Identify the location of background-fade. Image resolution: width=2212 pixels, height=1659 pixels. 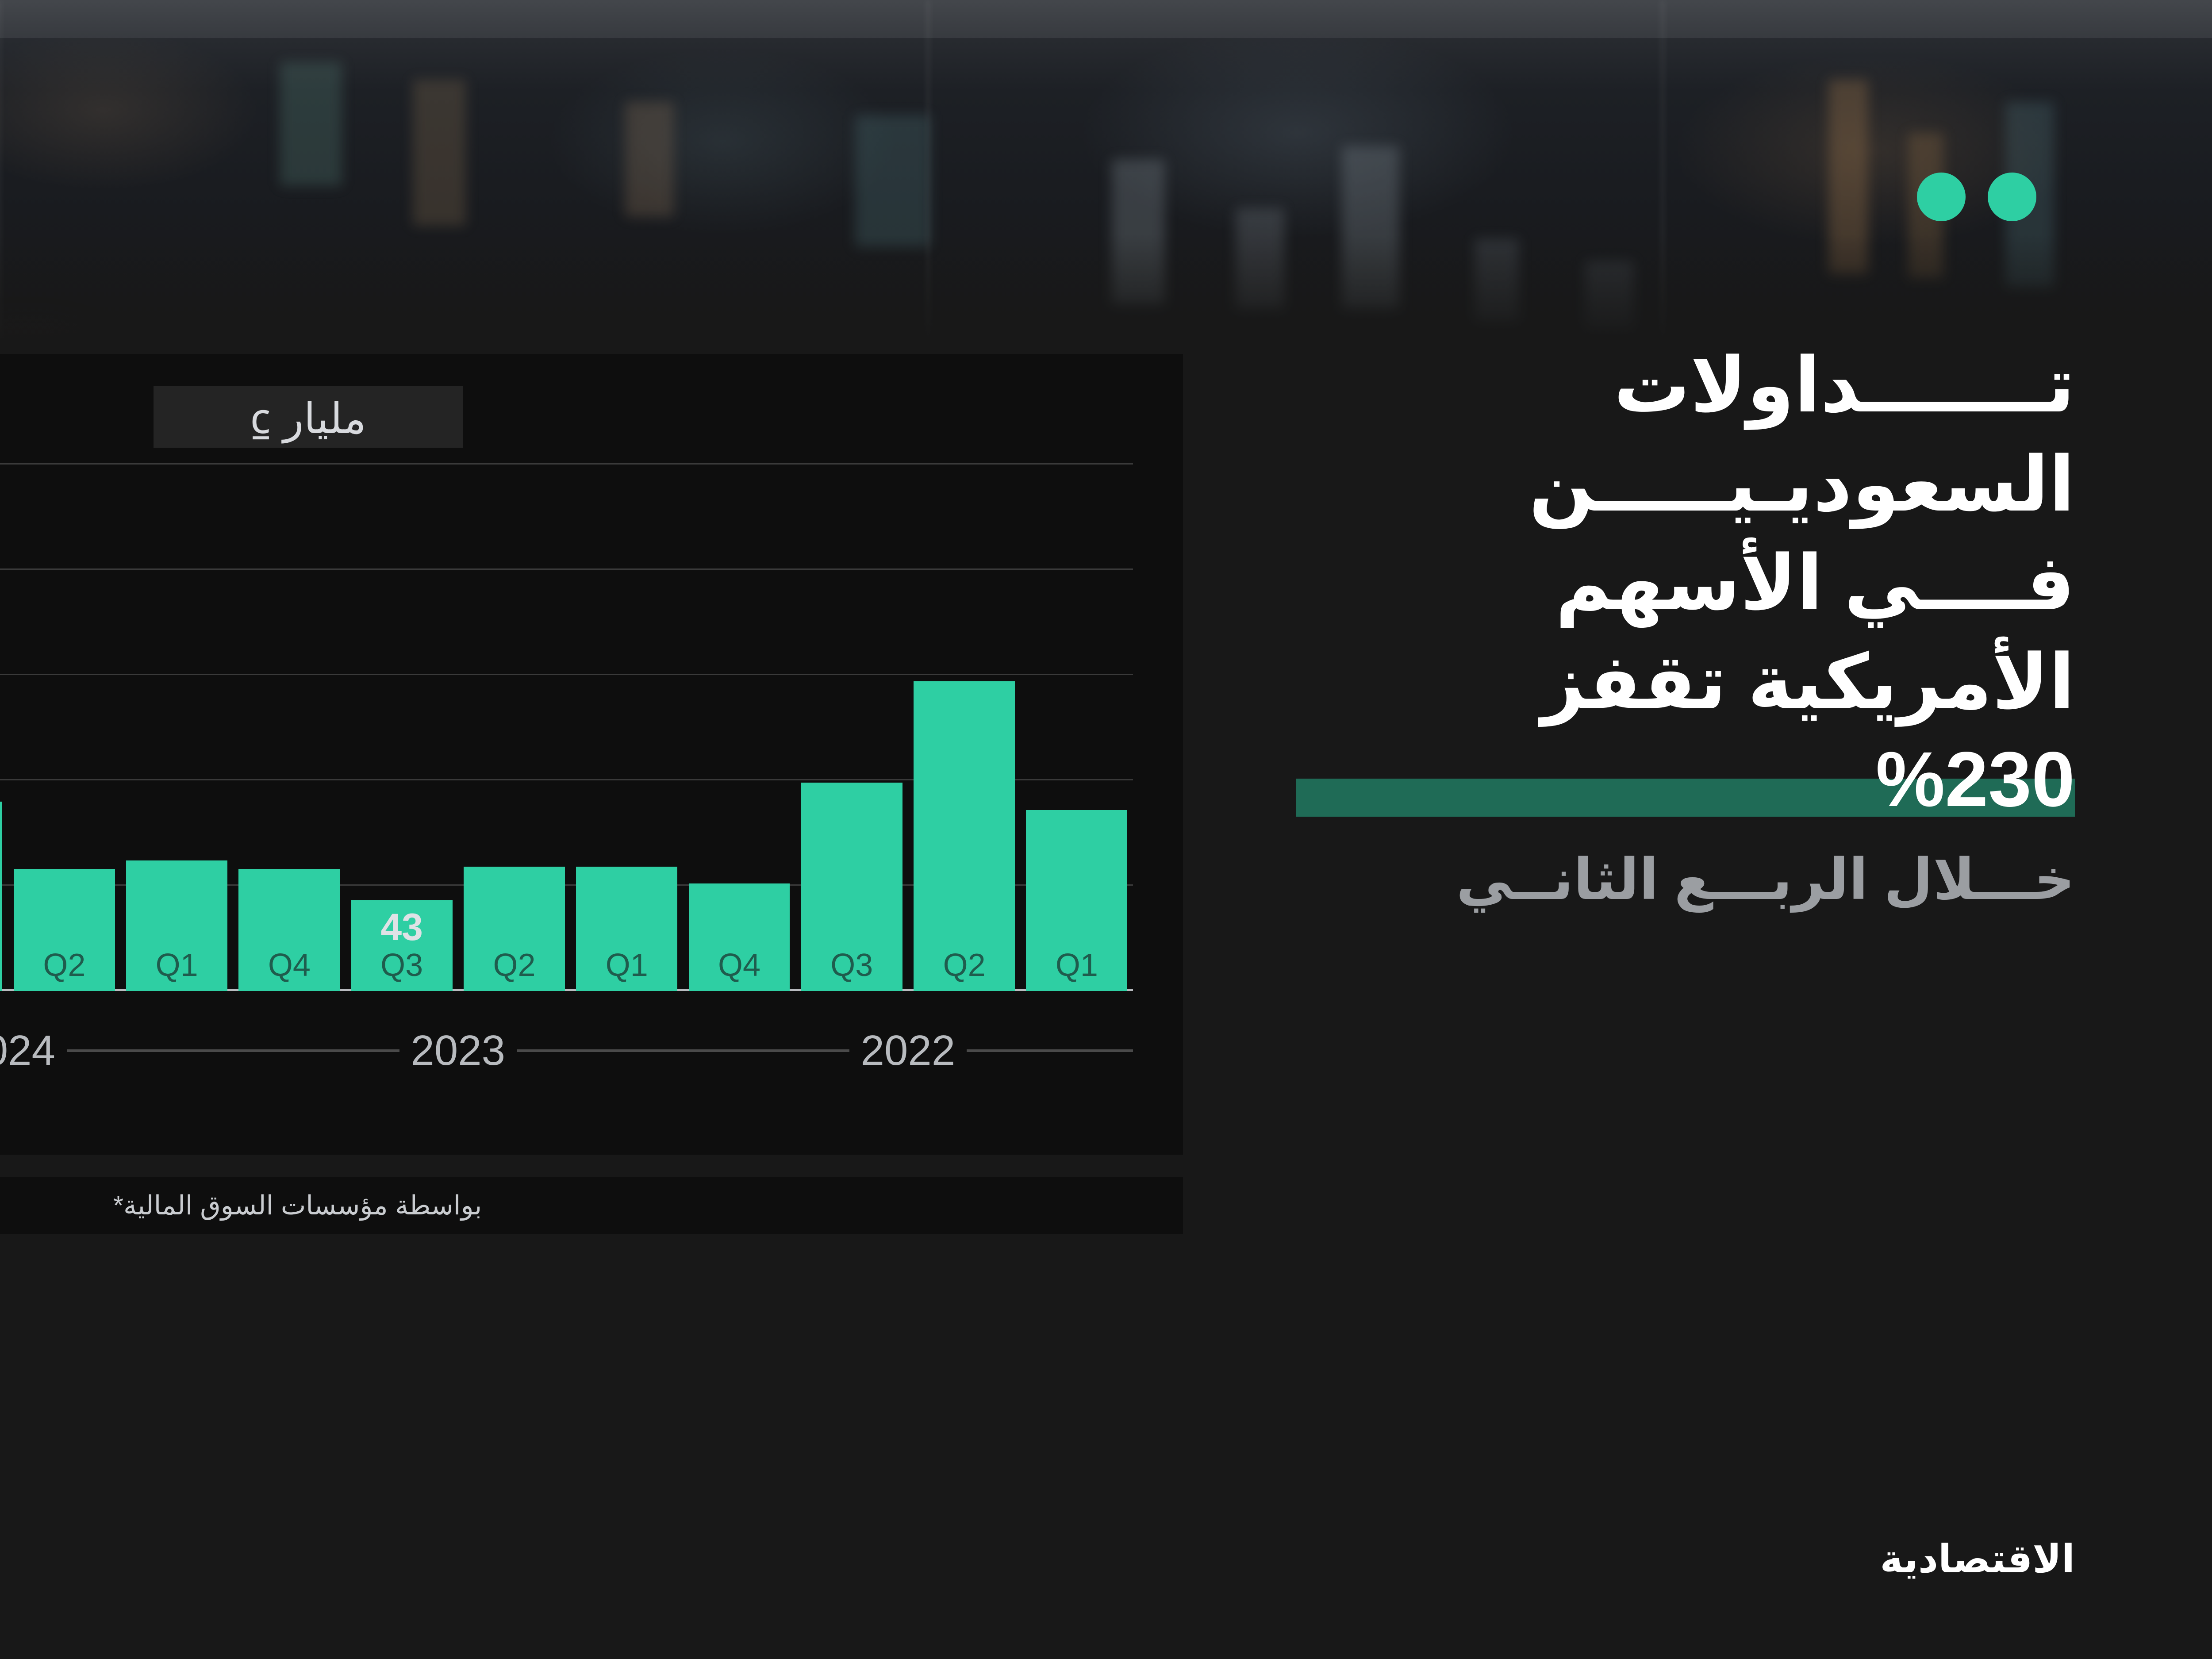
(1106, 292).